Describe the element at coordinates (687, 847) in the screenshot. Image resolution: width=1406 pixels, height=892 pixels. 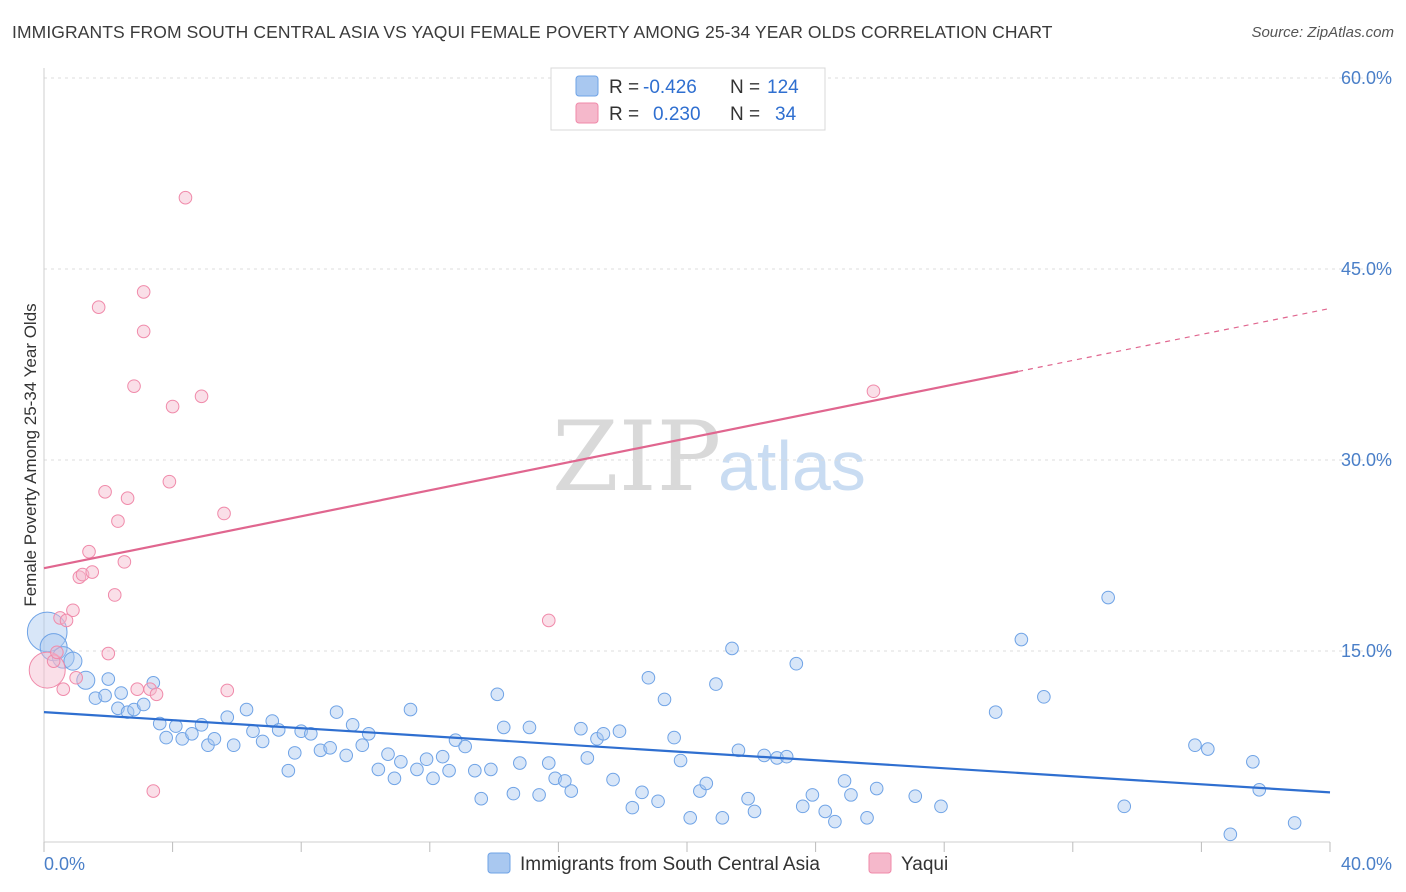
I see `x-axis-ticks` at that location.